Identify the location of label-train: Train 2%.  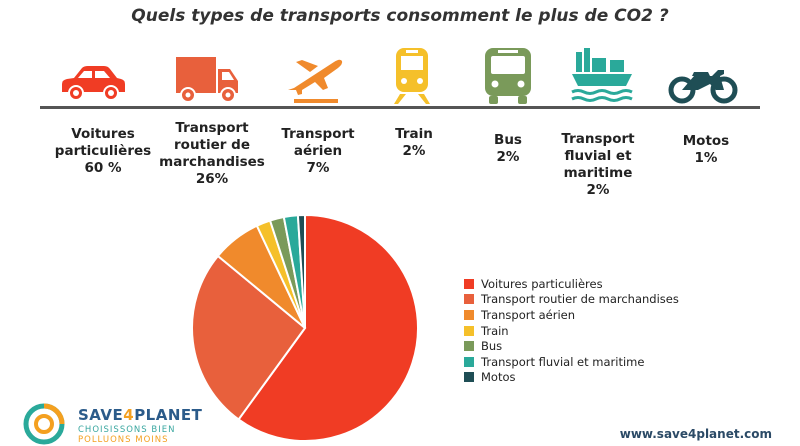
(414, 142).